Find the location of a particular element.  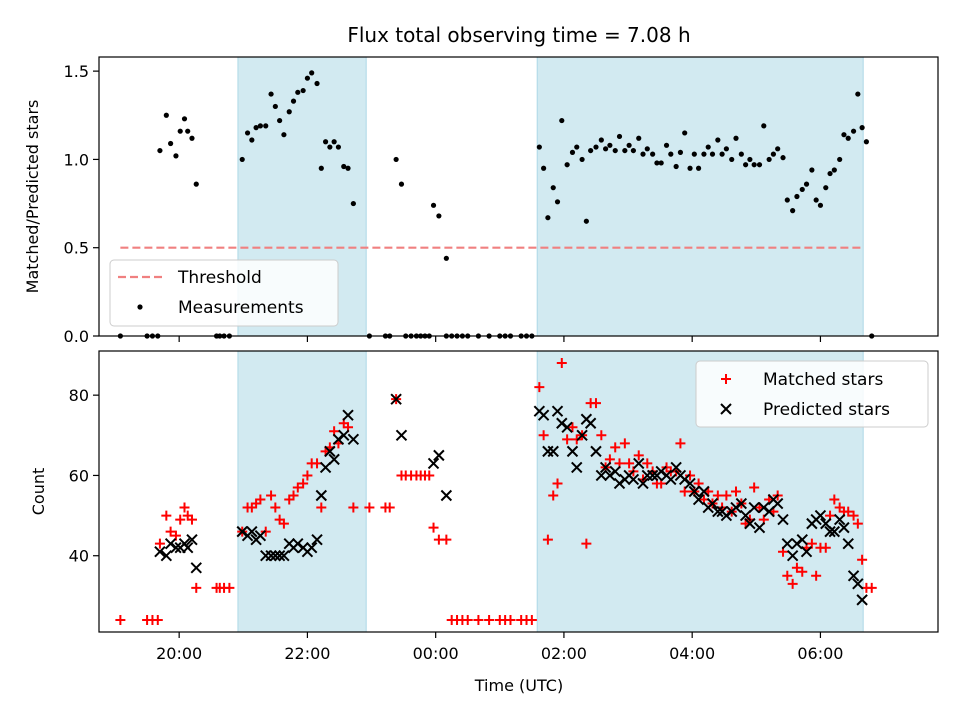

y-tick-label: 1.0 is located at coordinates (76, 159).